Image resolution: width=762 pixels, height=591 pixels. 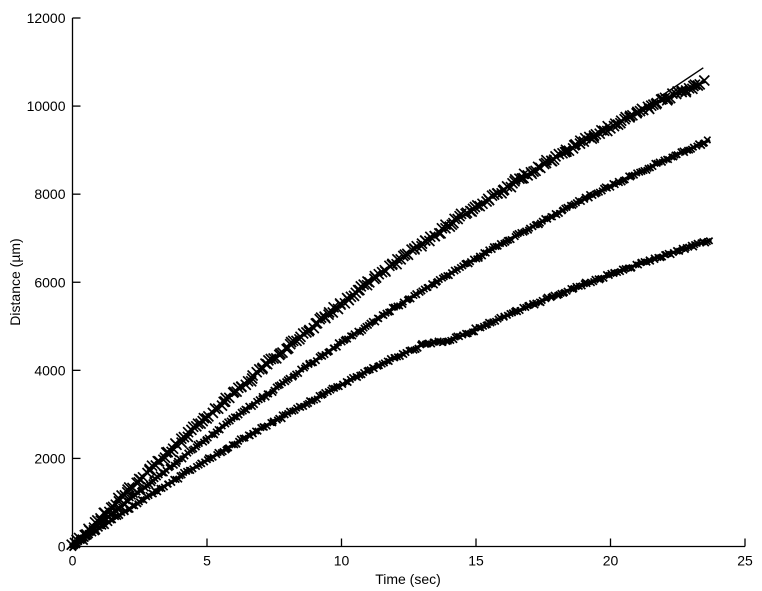 What do you see at coordinates (62, 547) in the screenshot?
I see `y-tick-label: 0` at bounding box center [62, 547].